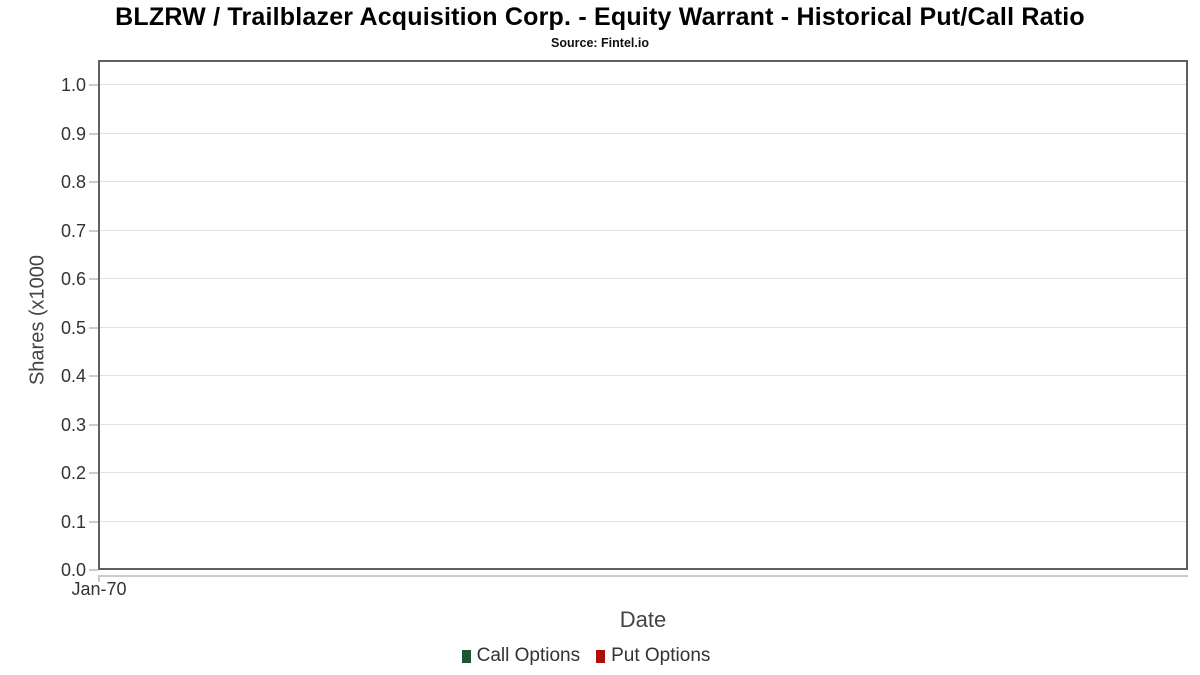 This screenshot has height=675, width=1200. What do you see at coordinates (73, 85) in the screenshot?
I see `y-tick-label: 1.0` at bounding box center [73, 85].